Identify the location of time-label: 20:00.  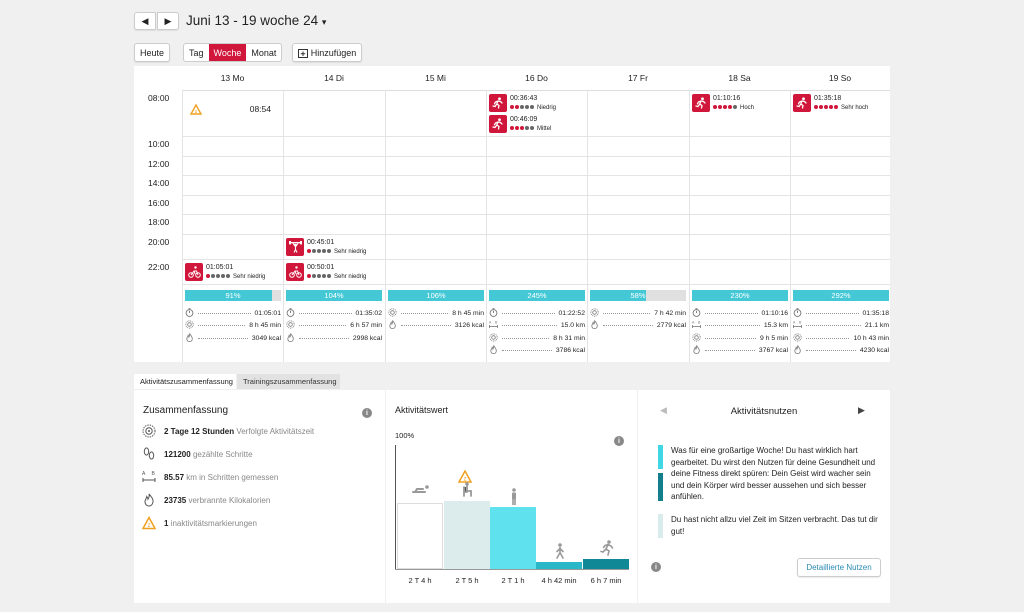
(159, 242).